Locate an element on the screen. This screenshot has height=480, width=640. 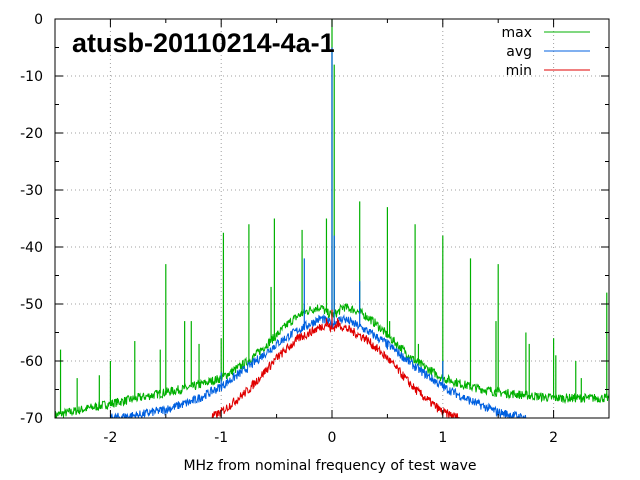
legend-label-avg: avg is located at coordinates (519, 52).